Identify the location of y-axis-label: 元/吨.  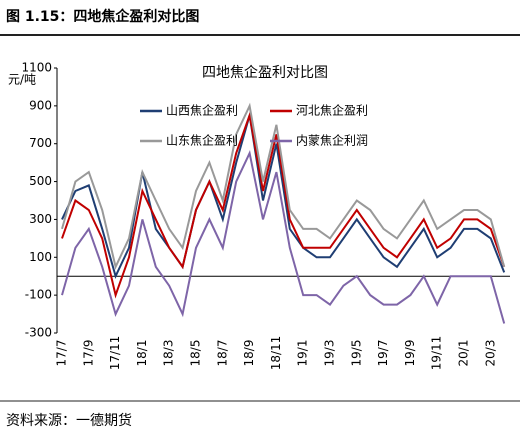
(22, 80).